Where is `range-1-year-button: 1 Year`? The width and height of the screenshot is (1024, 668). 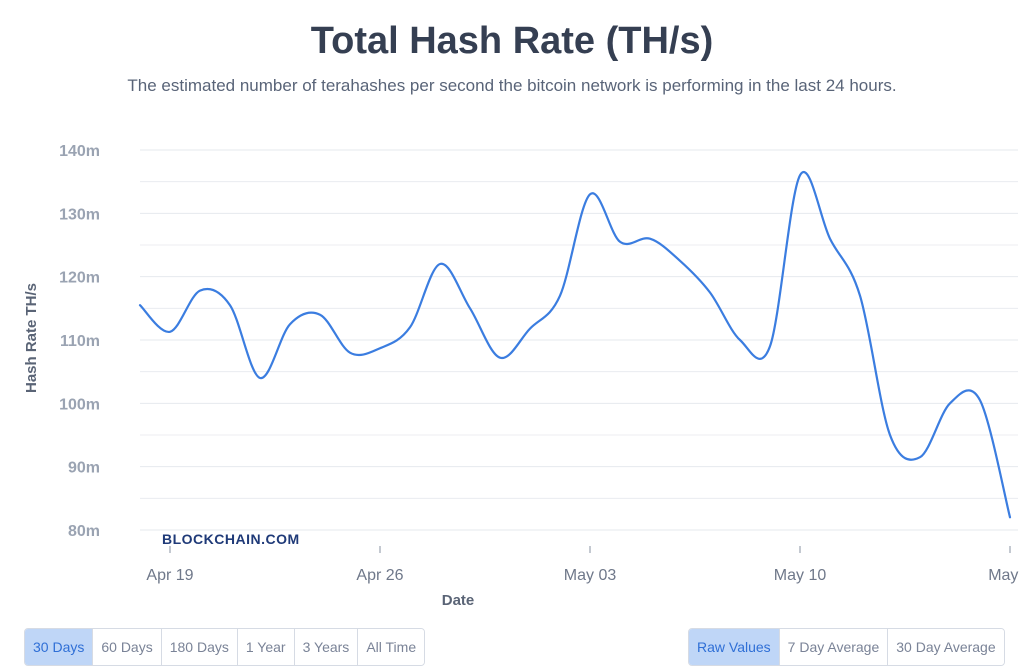 range-1-year-button: 1 Year is located at coordinates (266, 647).